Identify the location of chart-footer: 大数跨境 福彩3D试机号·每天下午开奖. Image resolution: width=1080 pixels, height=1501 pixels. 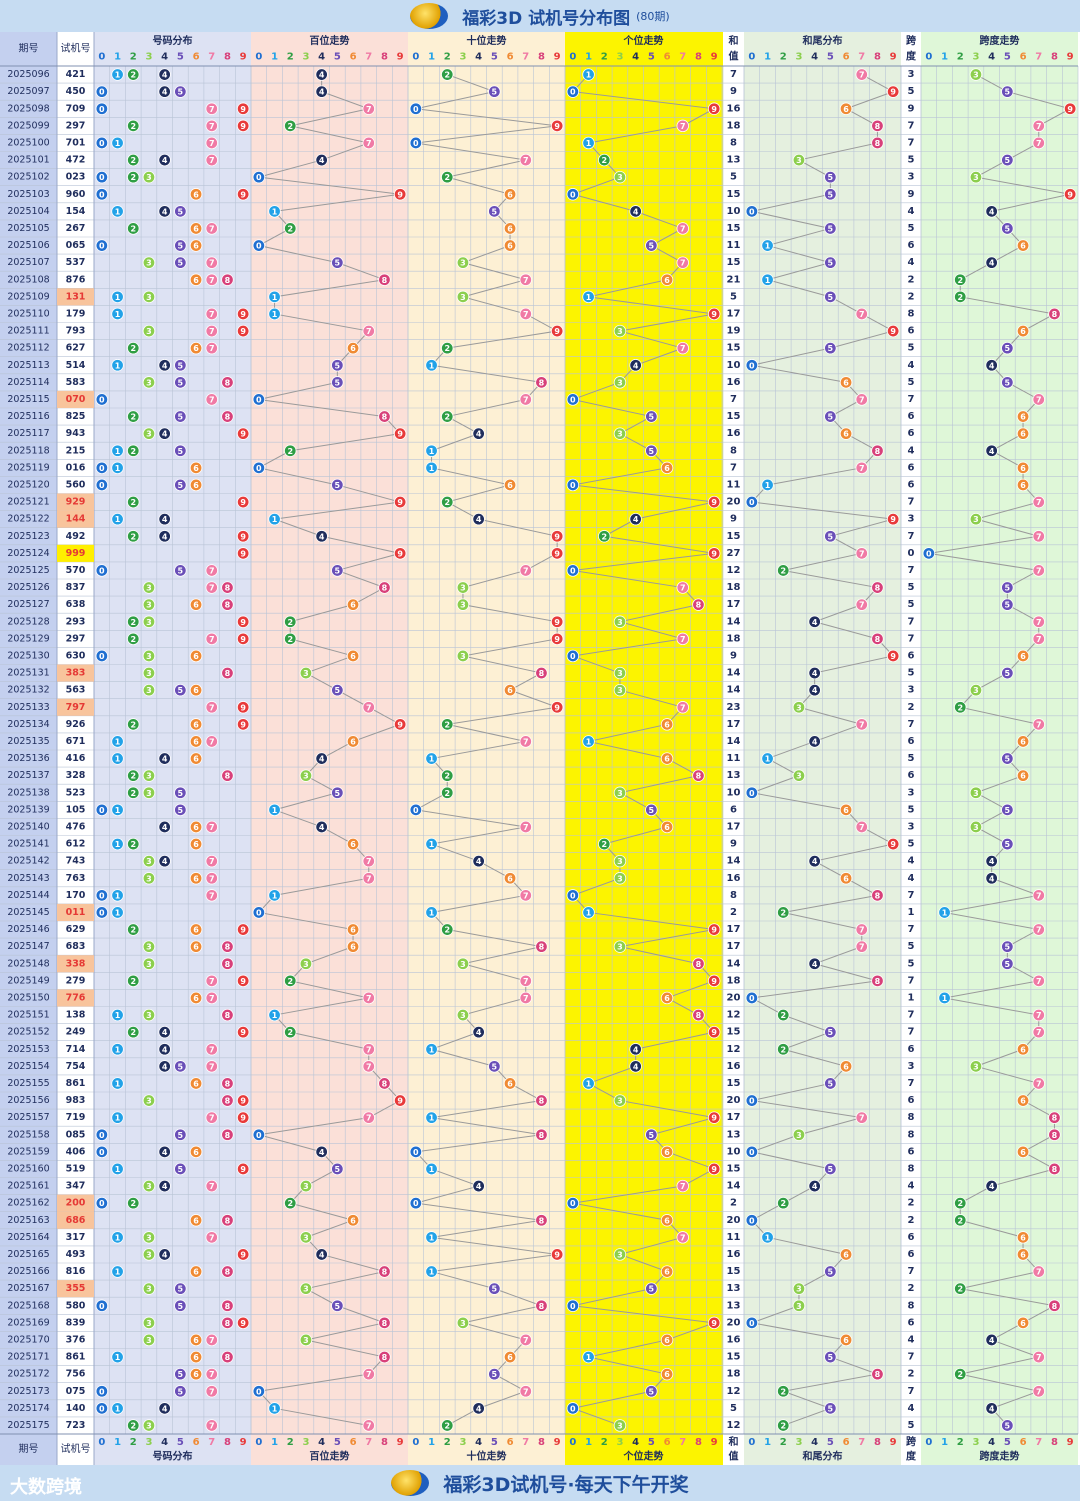
(540, 1483).